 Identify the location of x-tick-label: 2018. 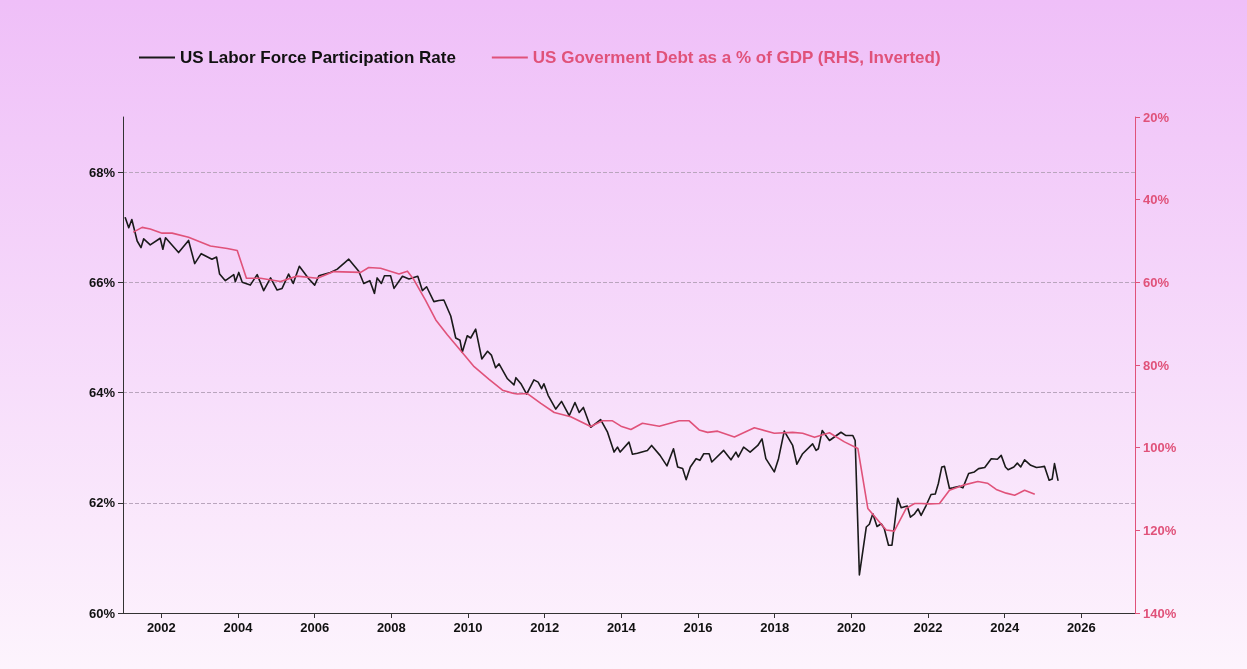
(775, 627).